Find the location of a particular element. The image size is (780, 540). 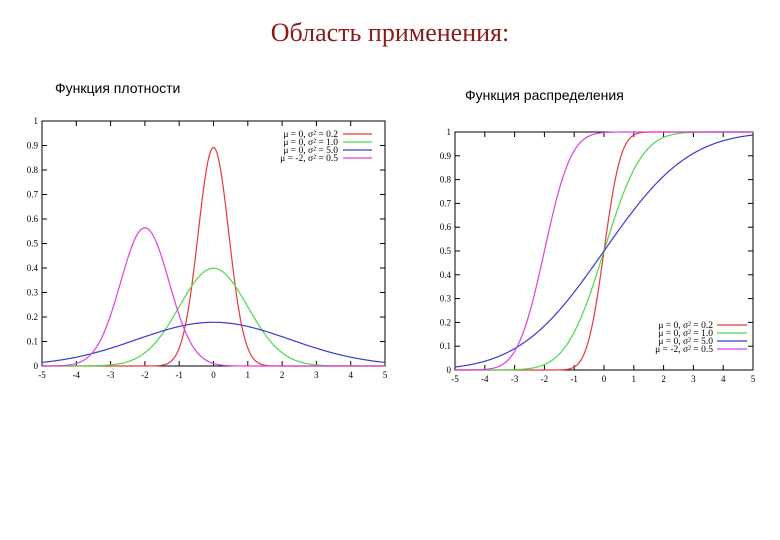

pdf-chart-subtitle: Функция плотности is located at coordinates (118, 88).